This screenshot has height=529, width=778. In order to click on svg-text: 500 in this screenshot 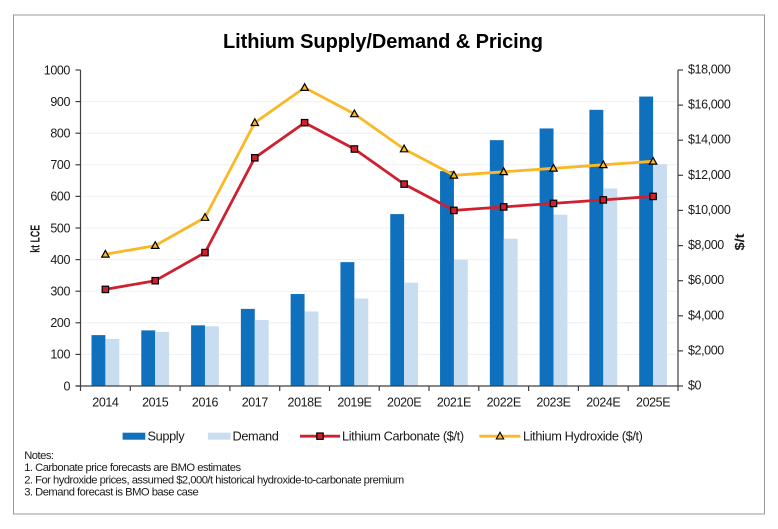, I will do `click(60, 228)`.